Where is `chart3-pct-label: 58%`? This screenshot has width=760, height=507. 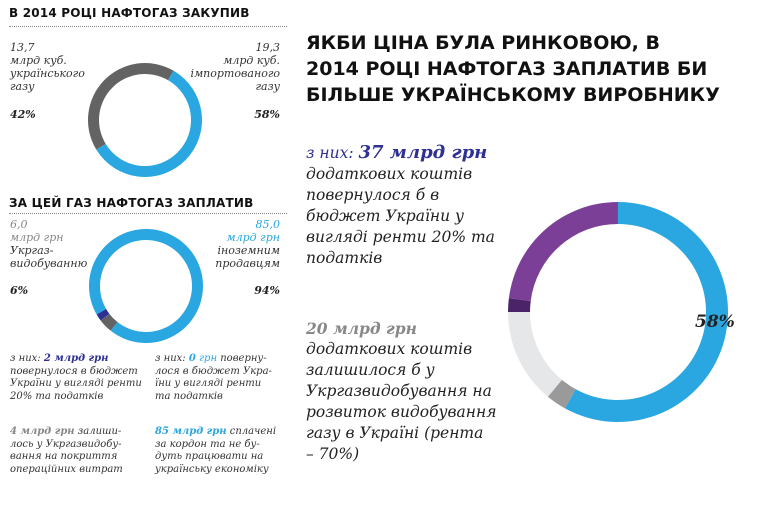 chart3-pct-label: 58% is located at coordinates (715, 322).